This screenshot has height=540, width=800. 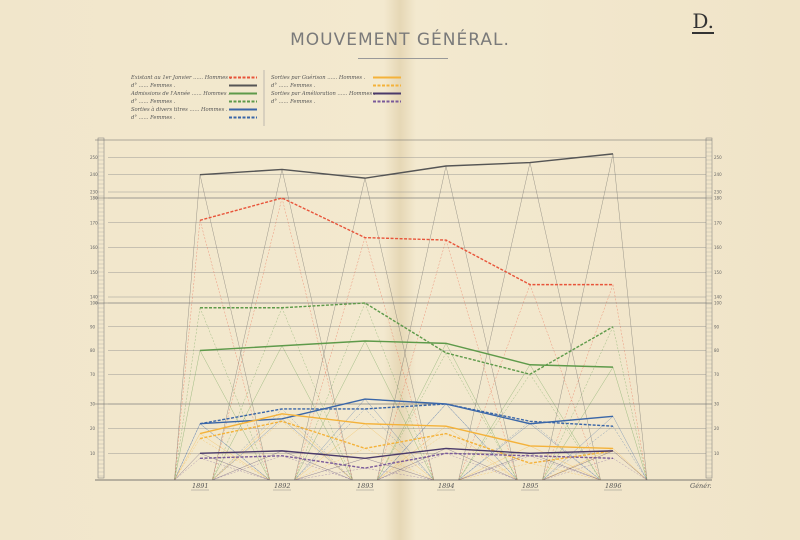 What do you see at coordinates (93, 350) in the screenshot?
I see `y-tick-label-left: 80` at bounding box center [93, 350].